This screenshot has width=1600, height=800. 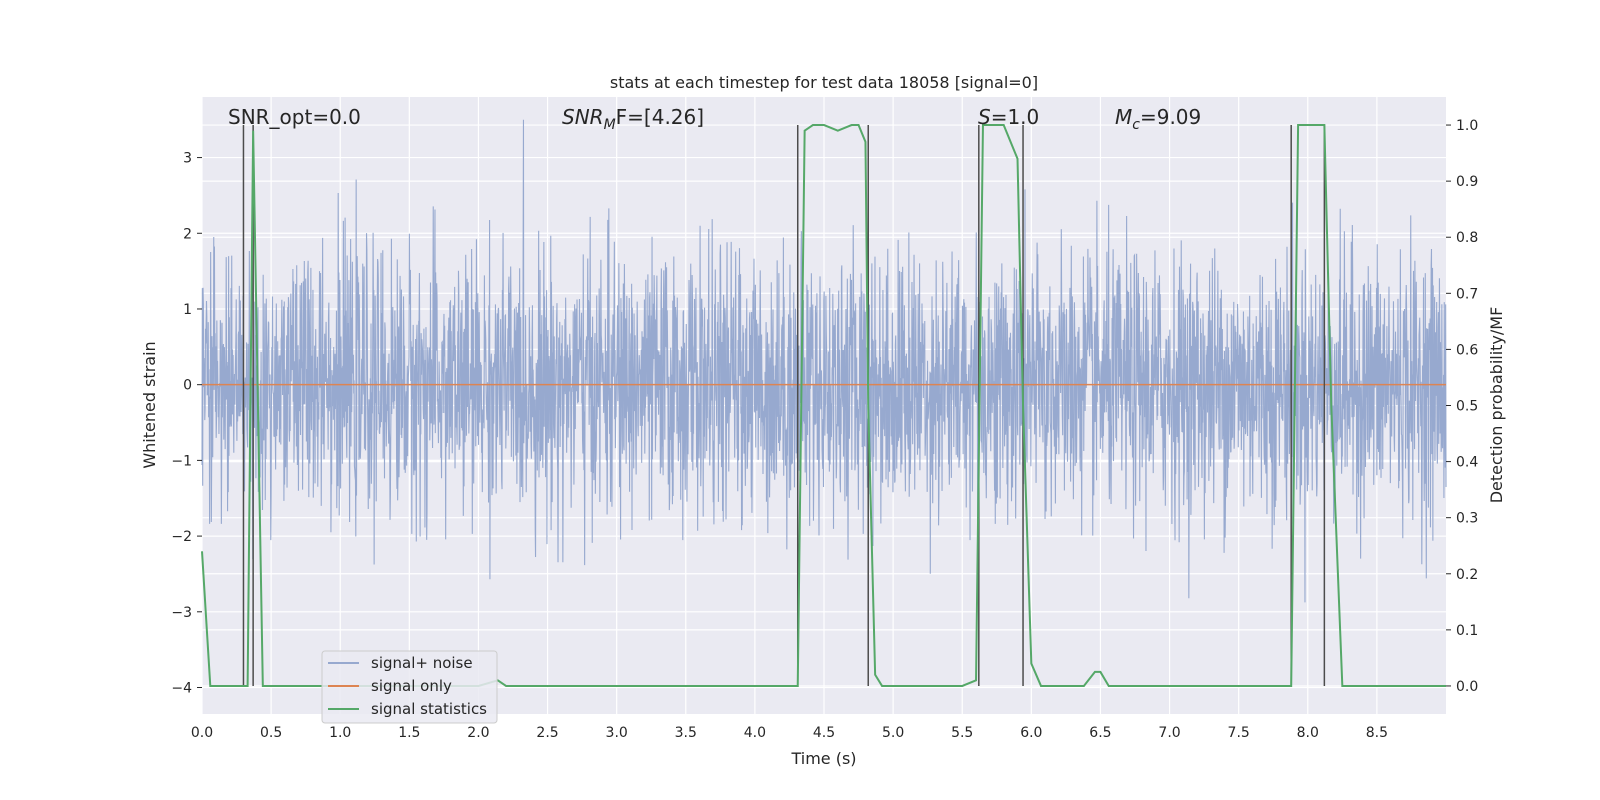 What do you see at coordinates (181, 613) in the screenshot?
I see `y-left-tick-label: −3` at bounding box center [181, 613].